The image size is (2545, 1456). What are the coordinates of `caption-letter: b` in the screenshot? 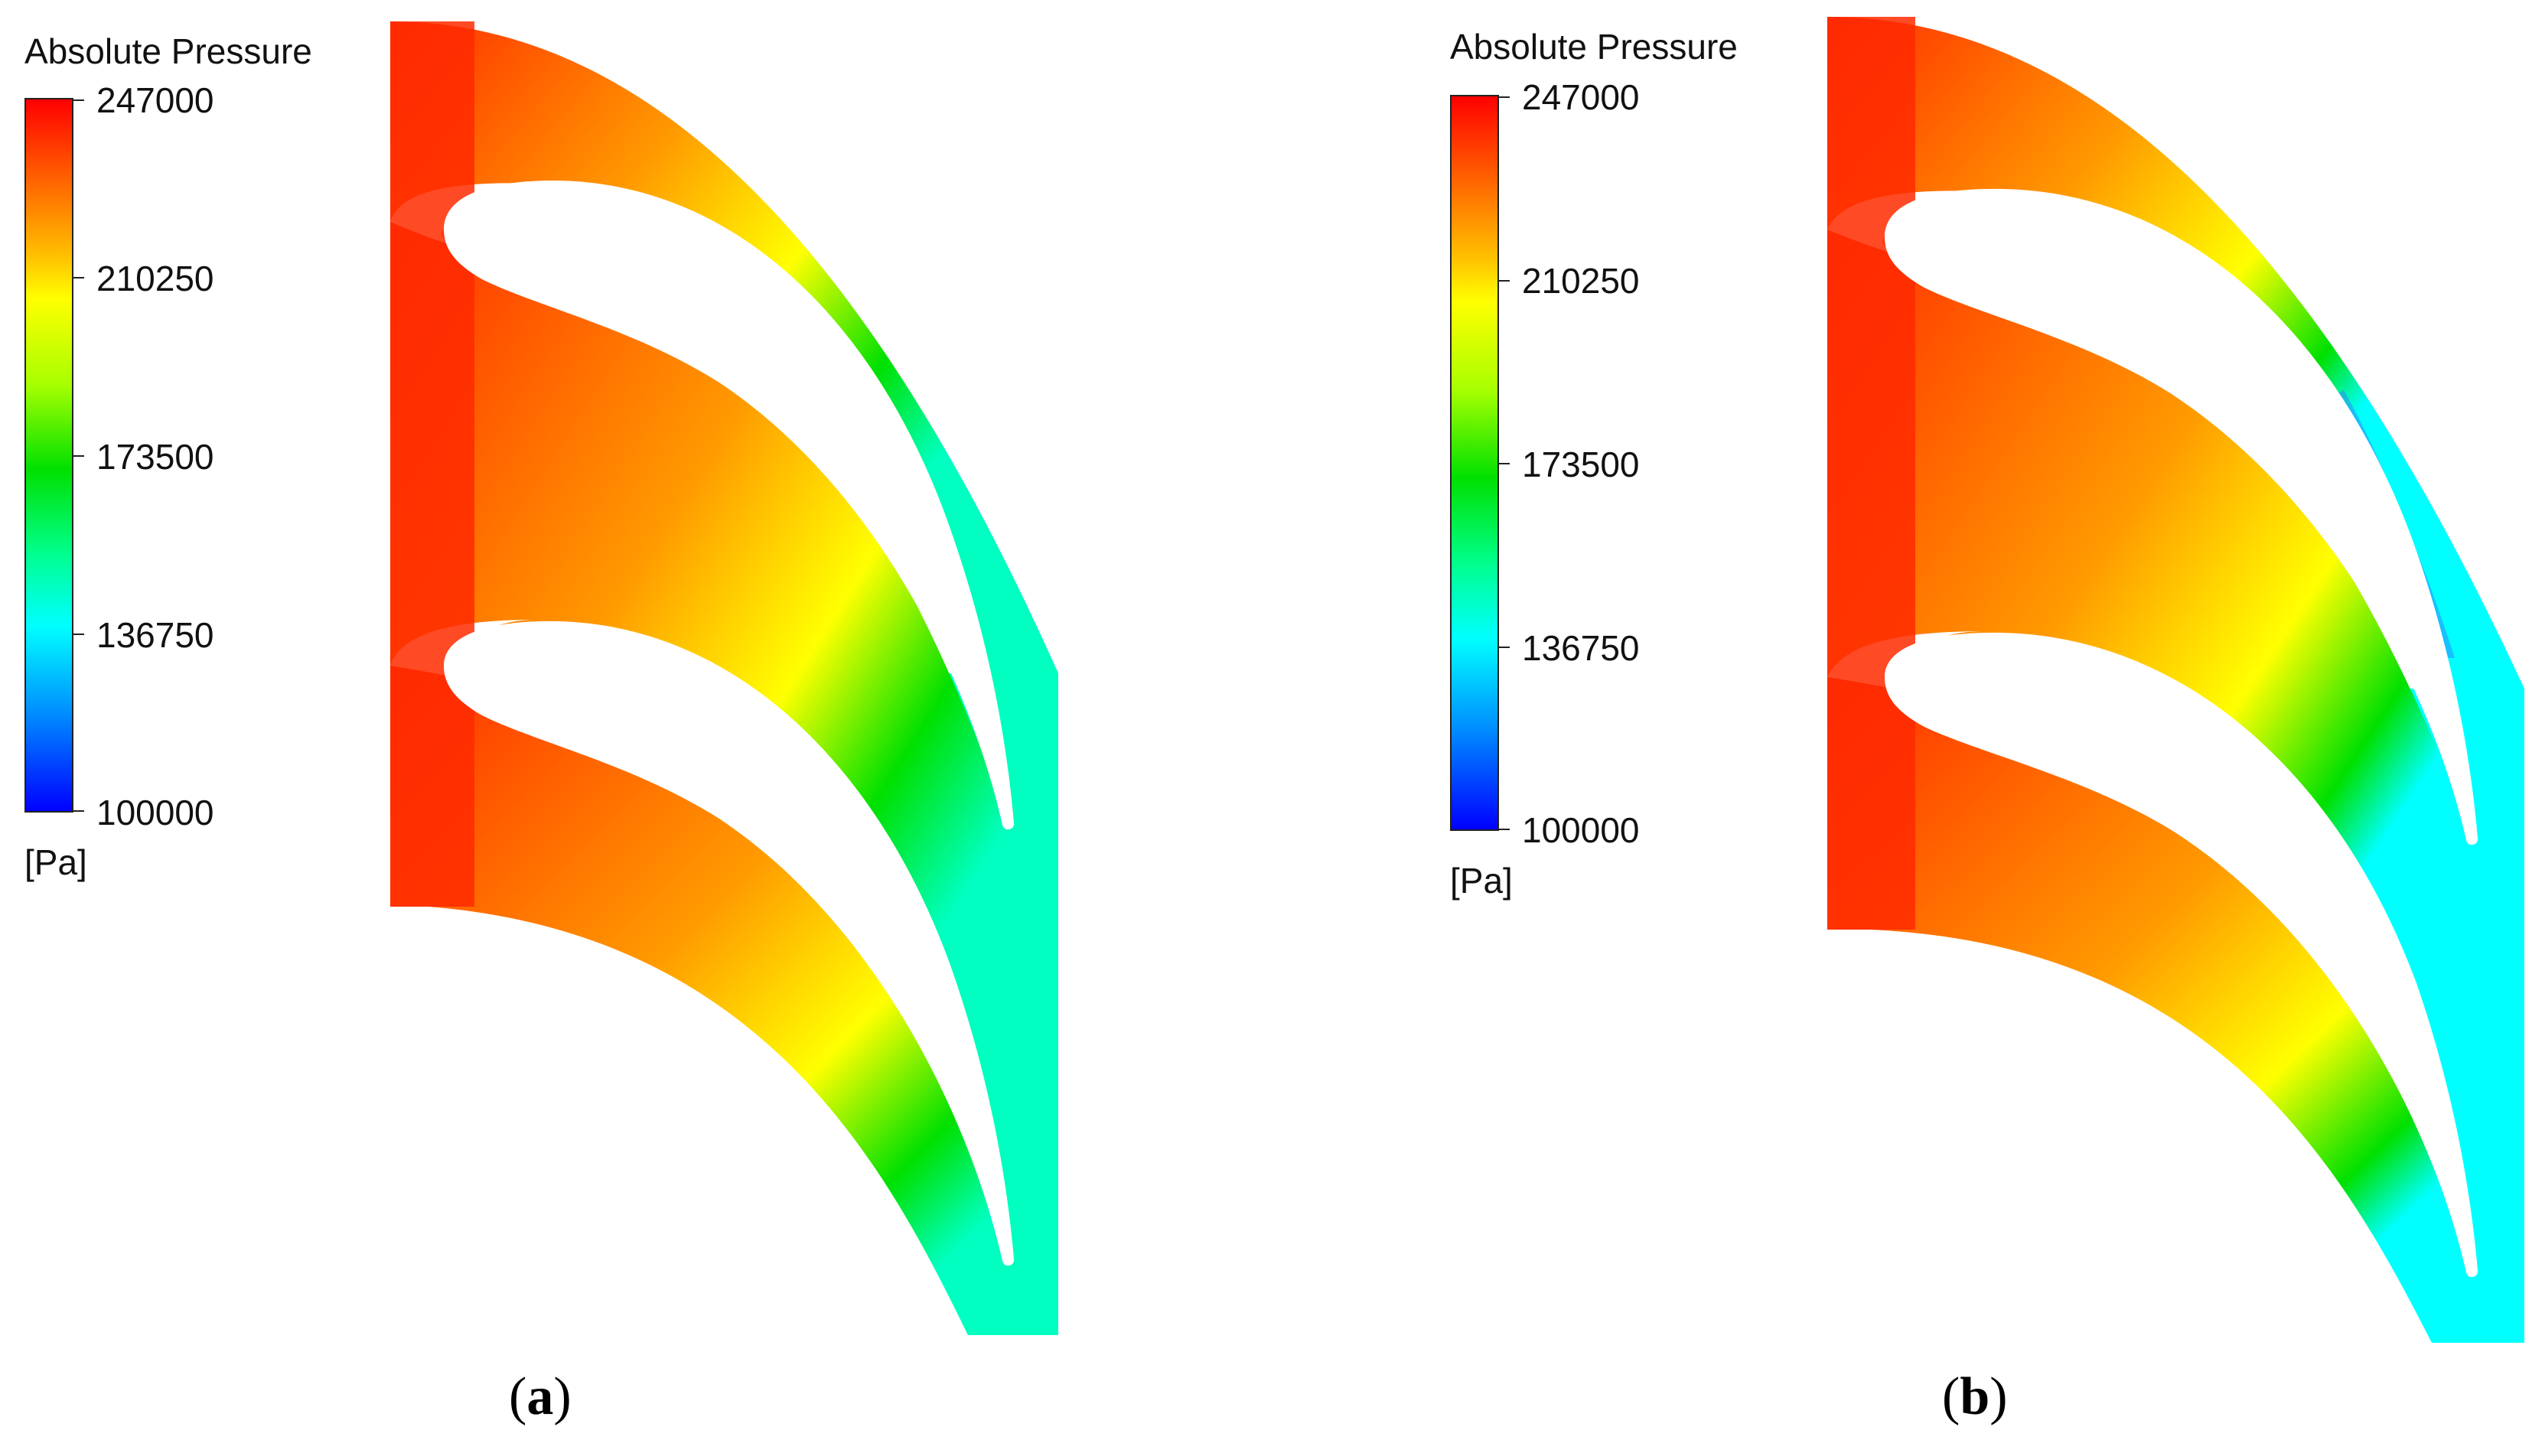 It's located at (1975, 1396).